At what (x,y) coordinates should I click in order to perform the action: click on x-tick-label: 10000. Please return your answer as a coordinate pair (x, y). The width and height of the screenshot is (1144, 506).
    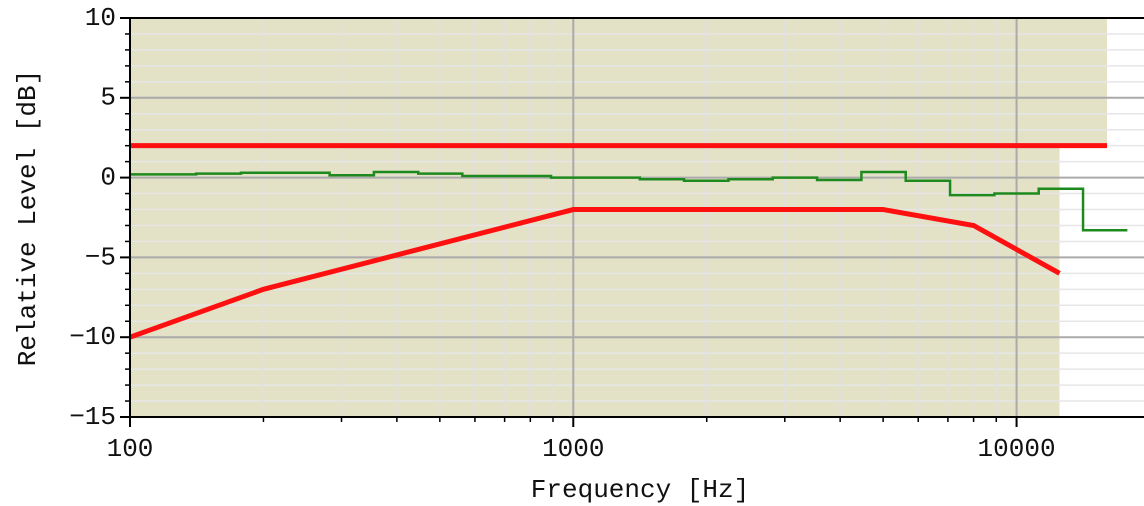
    Looking at the image, I should click on (1017, 449).